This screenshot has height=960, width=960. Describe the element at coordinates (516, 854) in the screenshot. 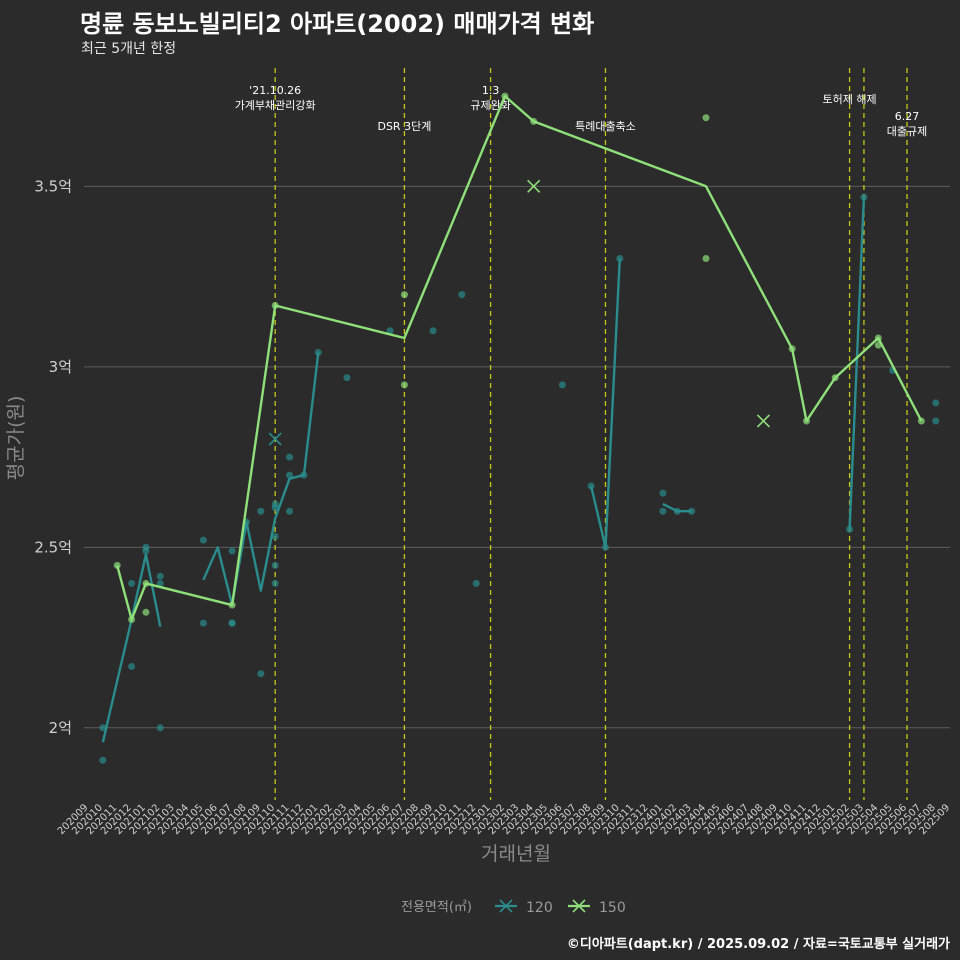

I see `x-axis-title: 거래년월` at that location.